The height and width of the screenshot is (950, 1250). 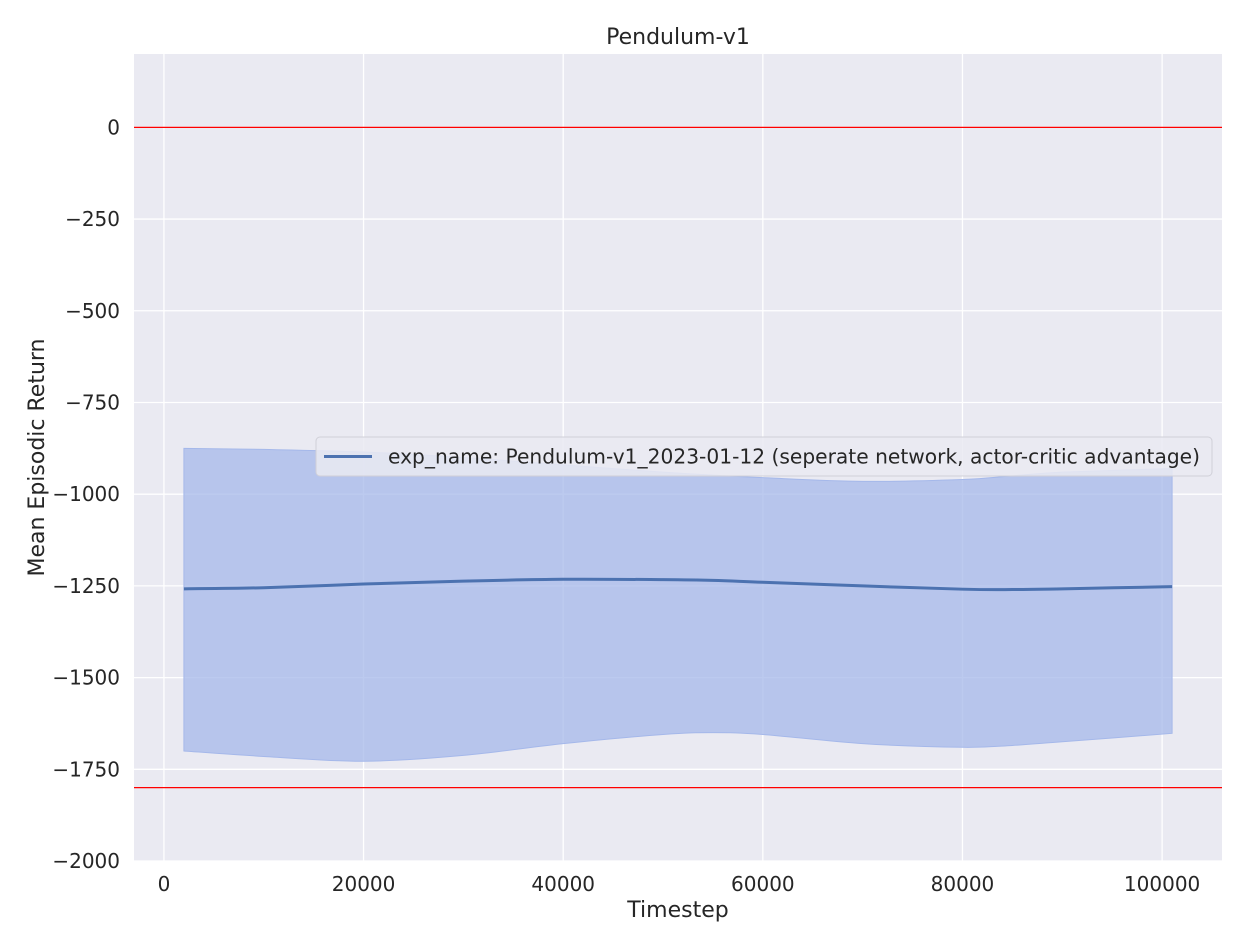 What do you see at coordinates (86, 861) in the screenshot?
I see `y-tick-label: −2000` at bounding box center [86, 861].